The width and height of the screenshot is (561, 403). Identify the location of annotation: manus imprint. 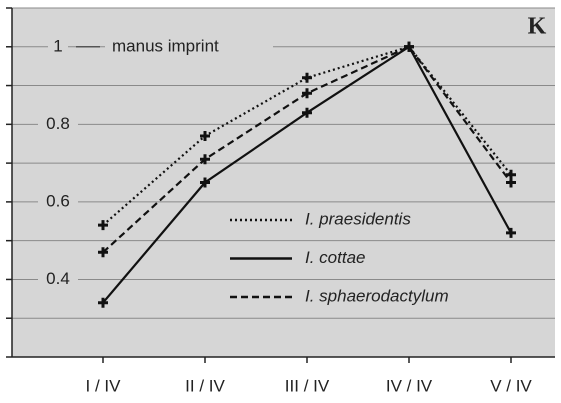
(165, 45).